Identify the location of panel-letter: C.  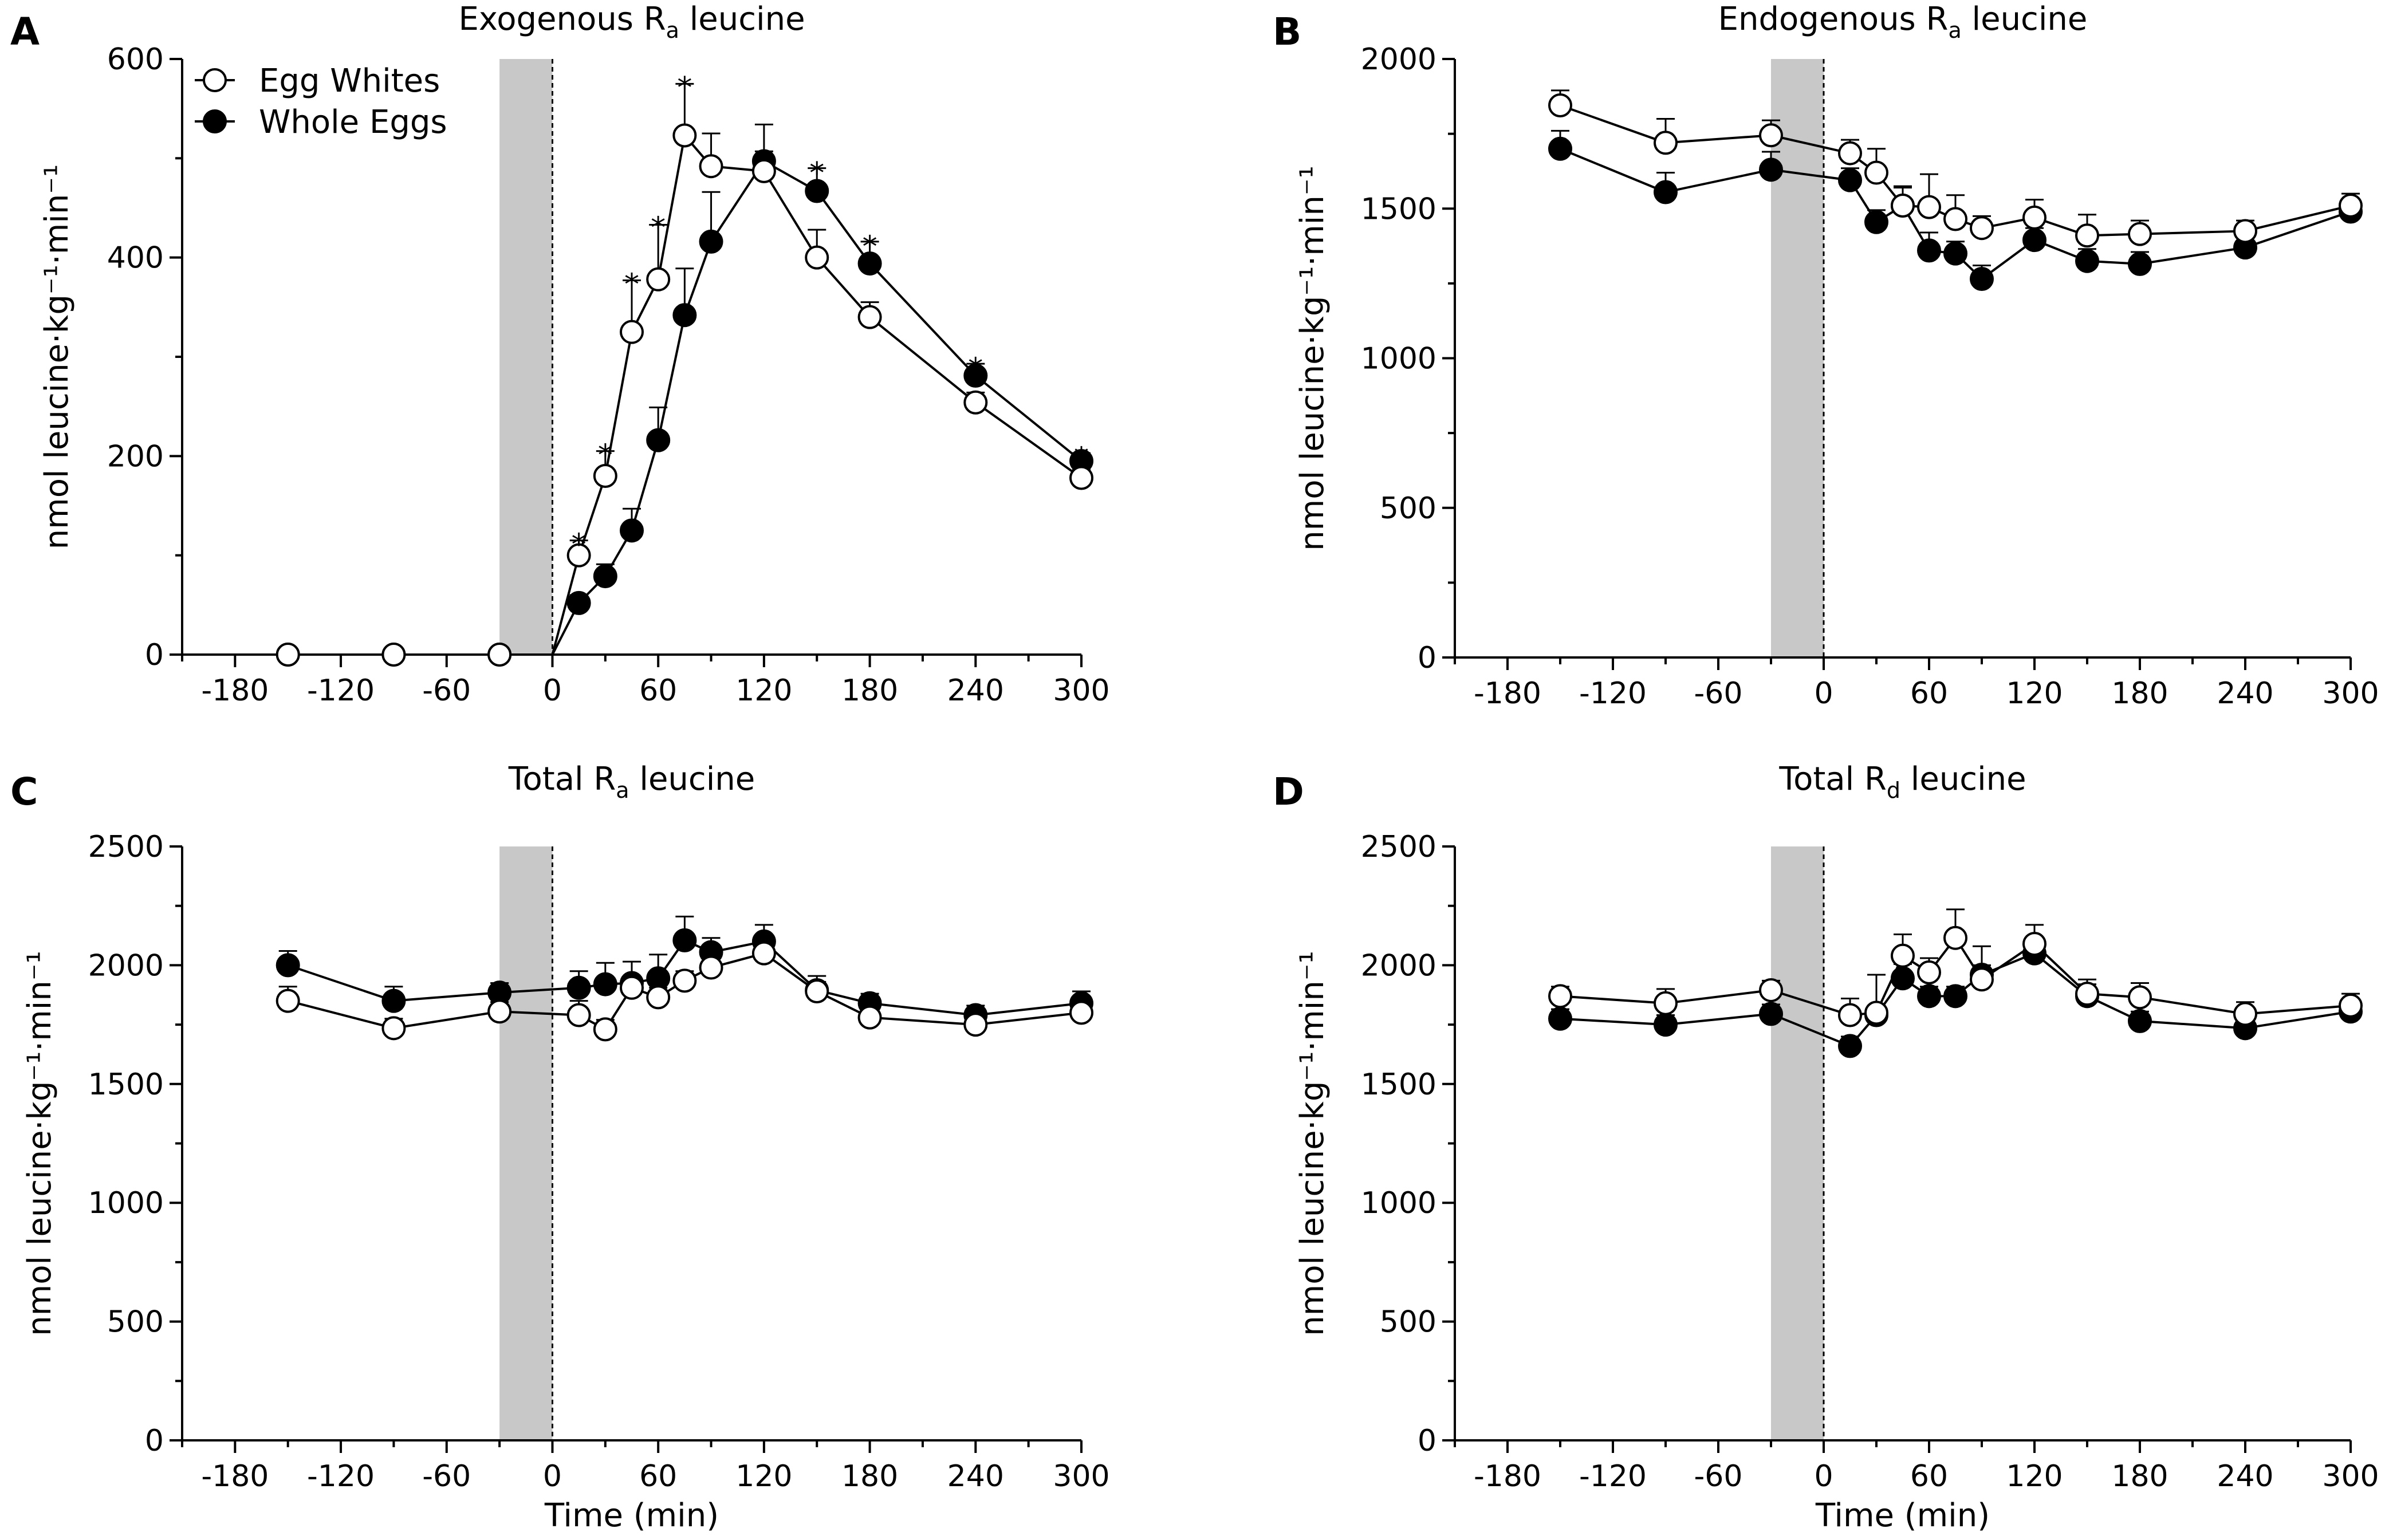
(24, 792).